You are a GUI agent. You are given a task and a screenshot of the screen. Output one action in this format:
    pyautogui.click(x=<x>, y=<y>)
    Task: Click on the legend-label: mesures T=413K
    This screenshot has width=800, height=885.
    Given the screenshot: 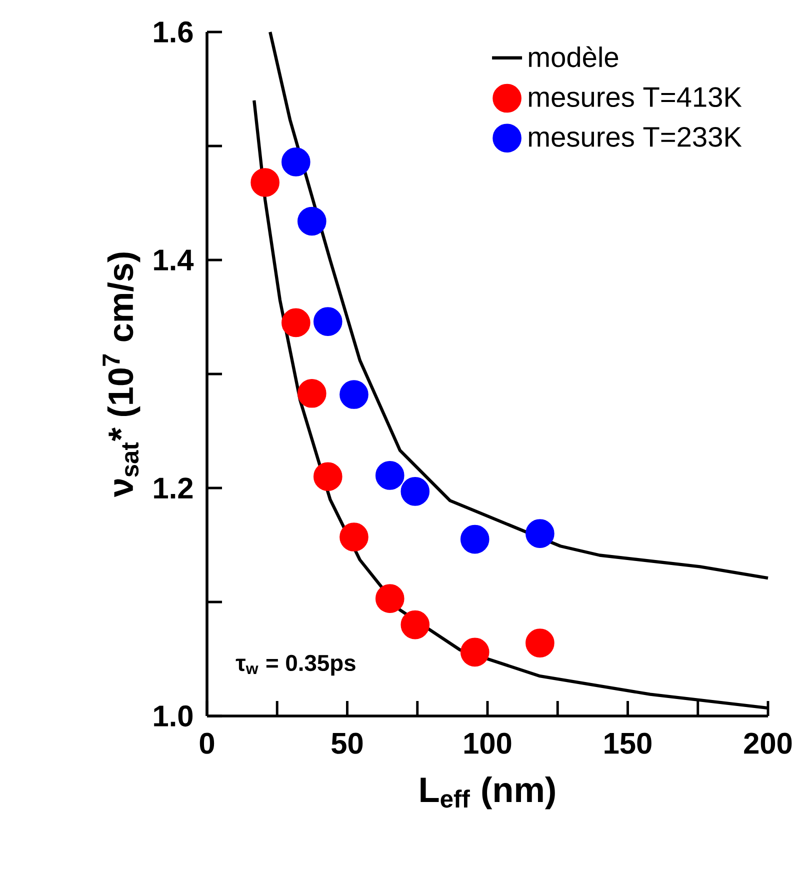 What is the action you would take?
    pyautogui.click(x=635, y=97)
    